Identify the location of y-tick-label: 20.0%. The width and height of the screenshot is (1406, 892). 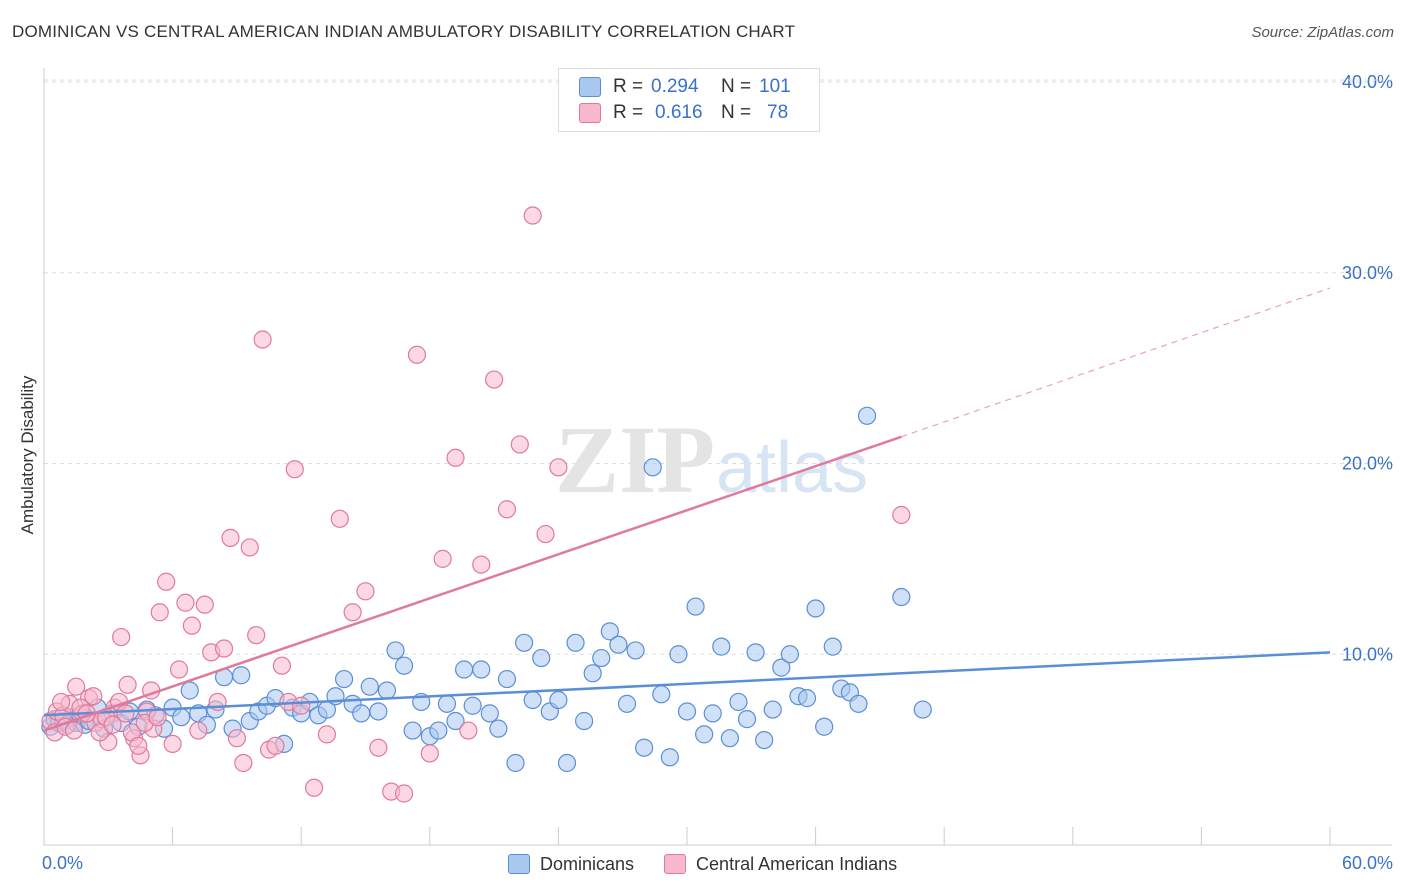
(1367, 464).